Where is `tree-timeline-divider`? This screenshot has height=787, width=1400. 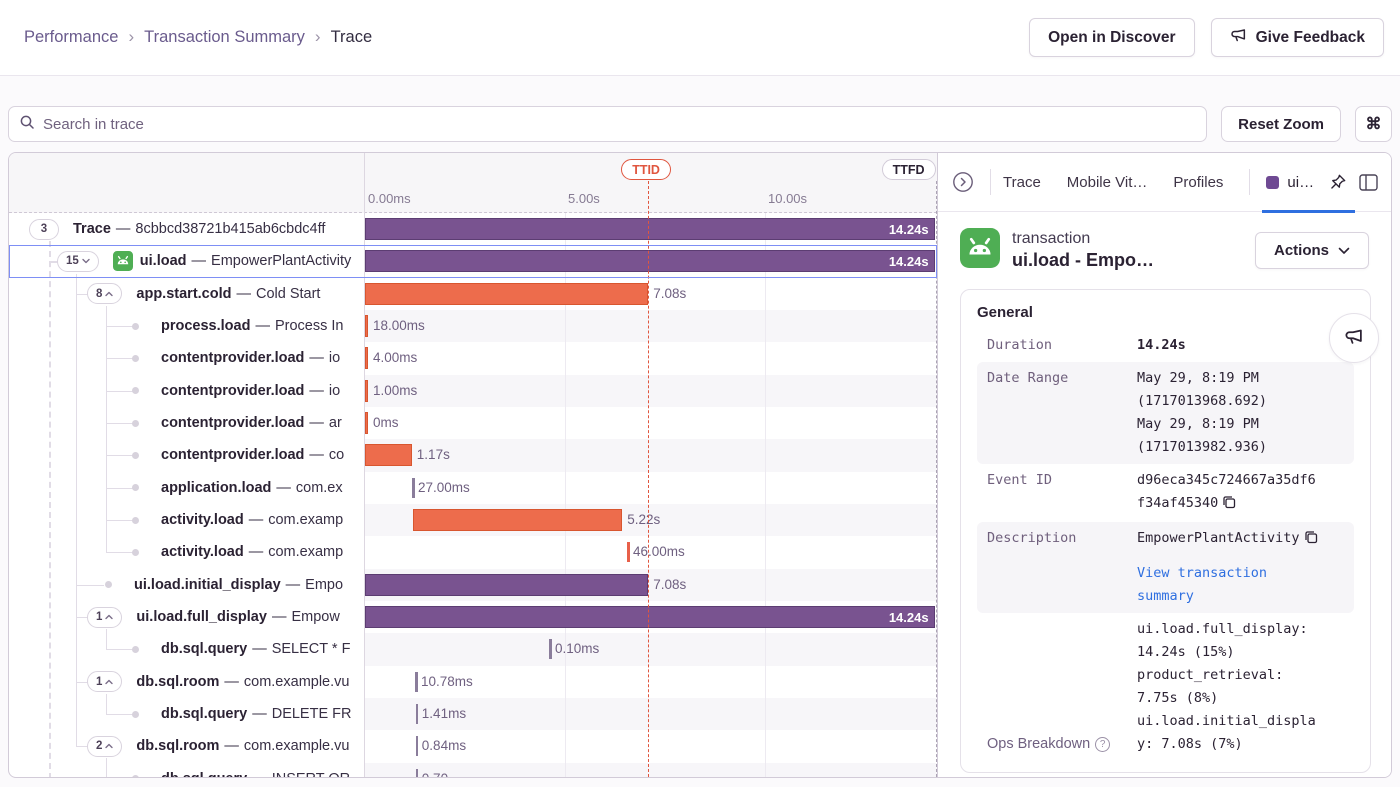 tree-timeline-divider is located at coordinates (364, 465).